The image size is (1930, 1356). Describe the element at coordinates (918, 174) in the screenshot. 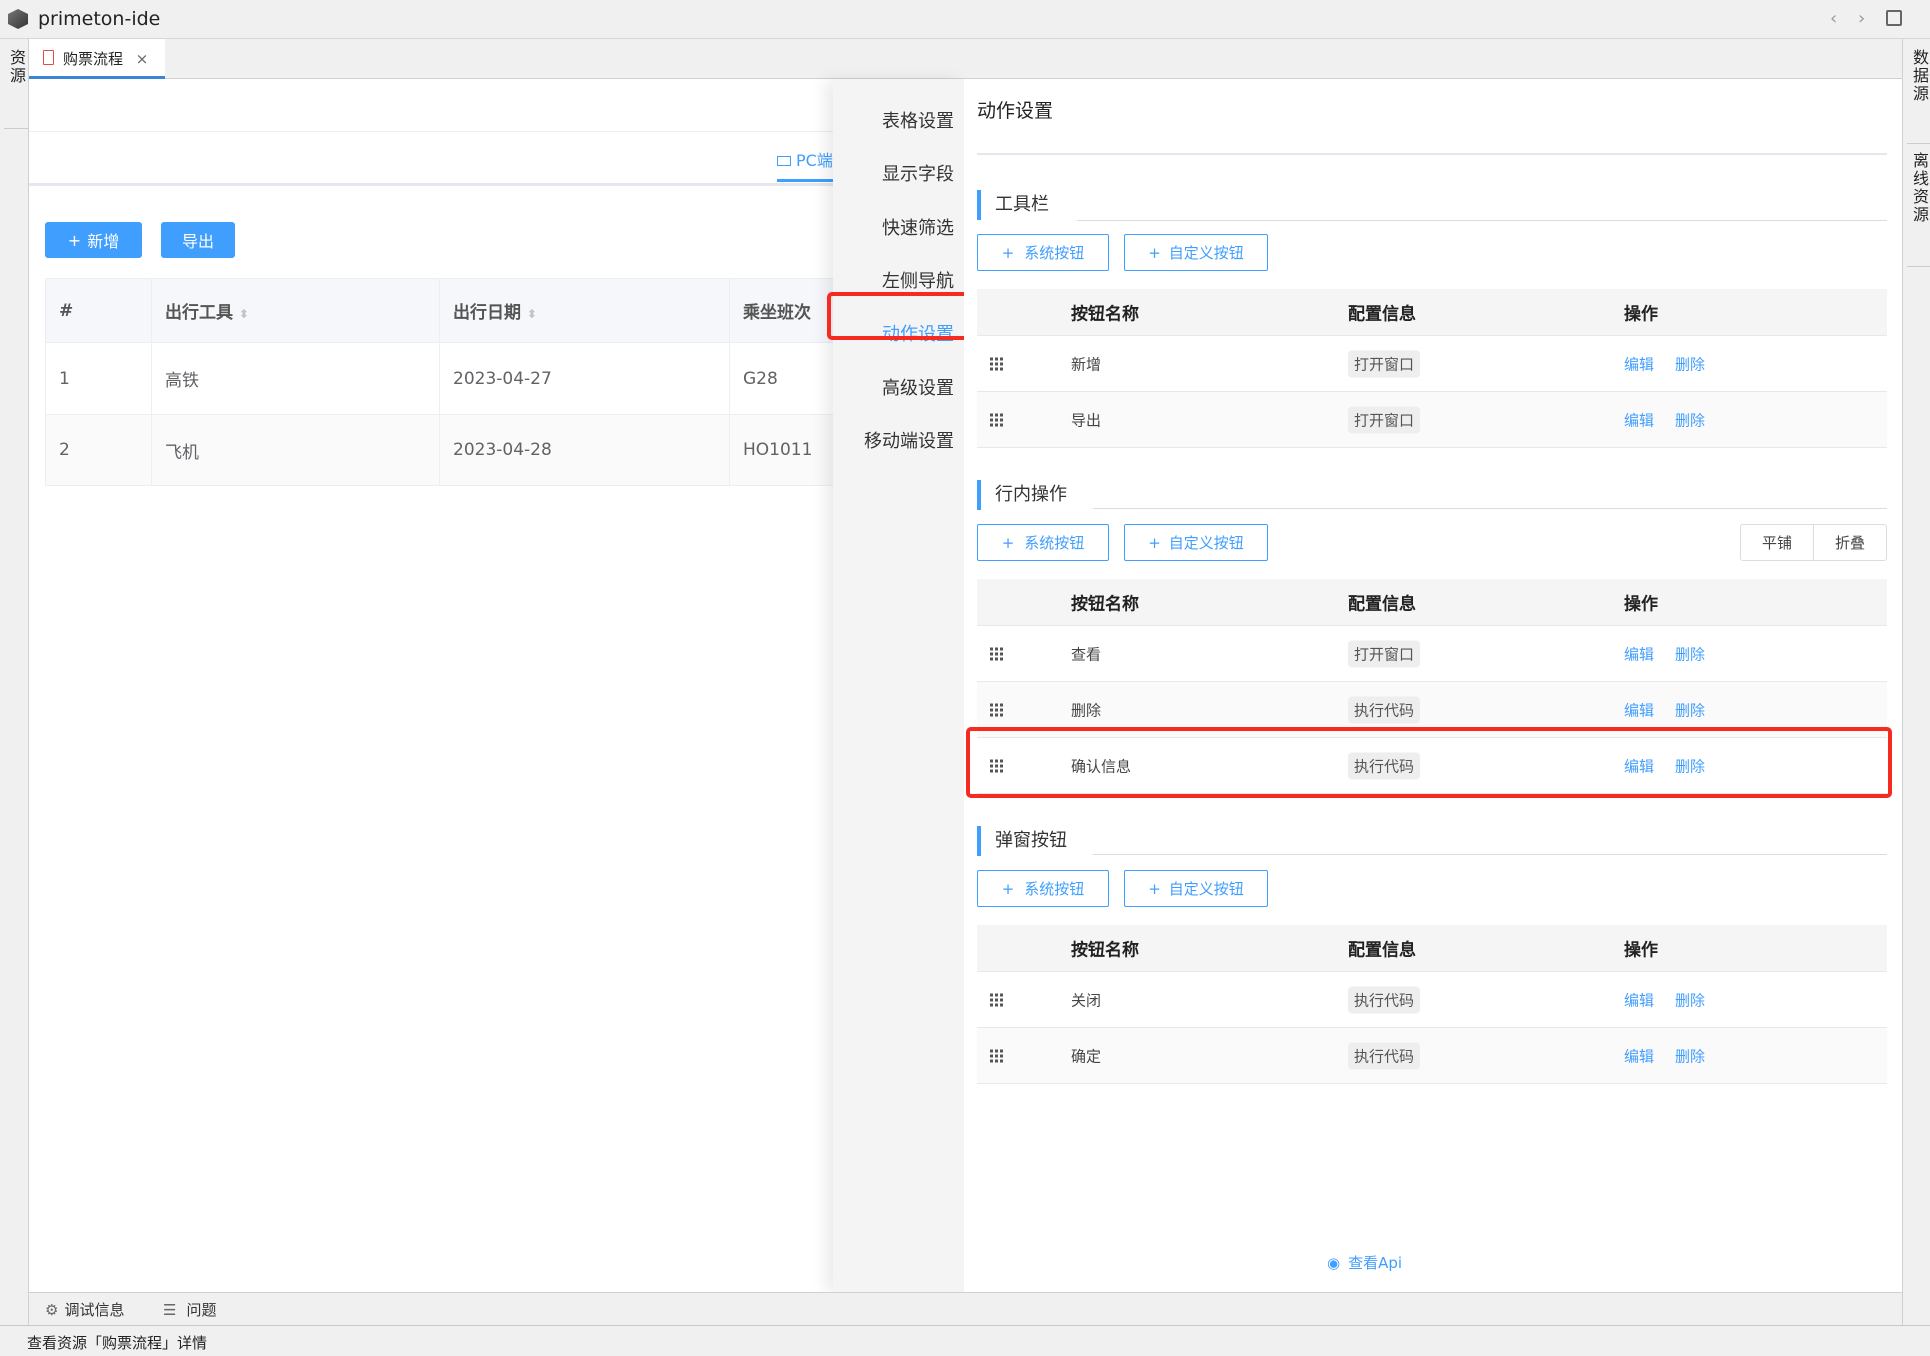

I see `nav-item-1: 显示字段` at that location.